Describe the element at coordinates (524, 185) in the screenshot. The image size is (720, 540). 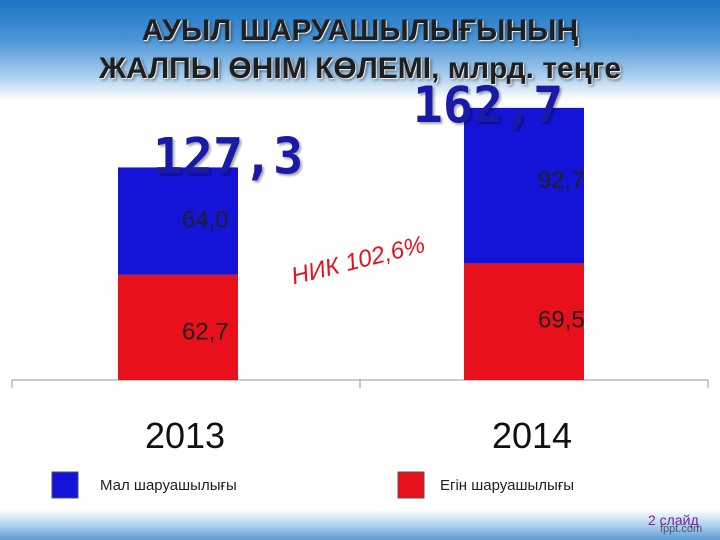
I see `bar-segment-2014-livestock` at that location.